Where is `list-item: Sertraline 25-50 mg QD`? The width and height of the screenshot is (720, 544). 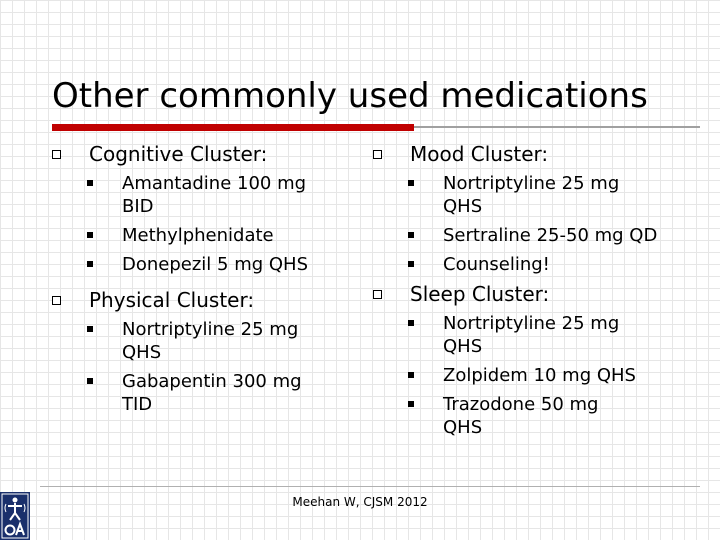
list-item: Sertraline 25-50 mg QD is located at coordinates (533, 235).